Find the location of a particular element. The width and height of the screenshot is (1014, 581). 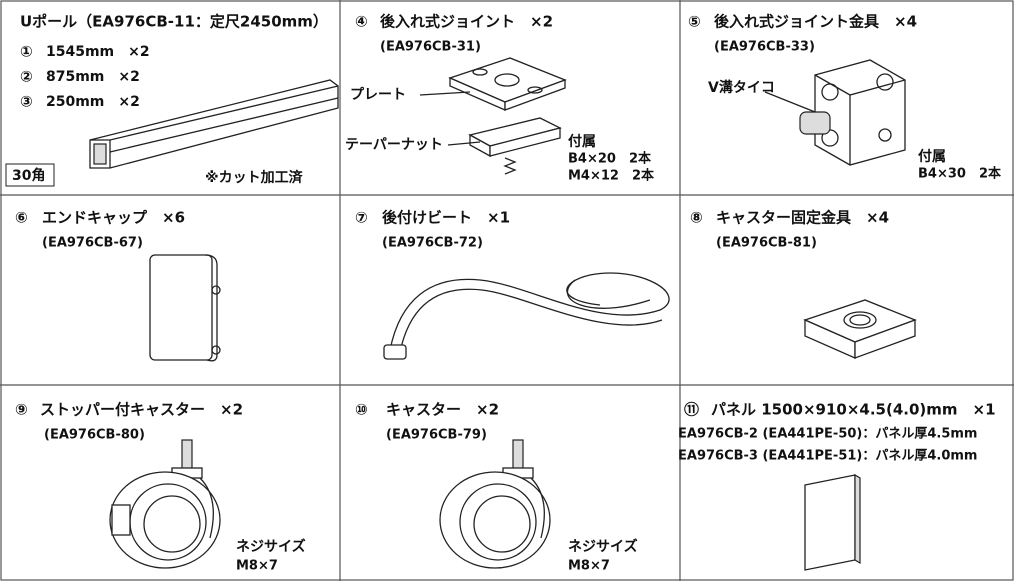

code: (EA976CB-81) is located at coordinates (766, 243).